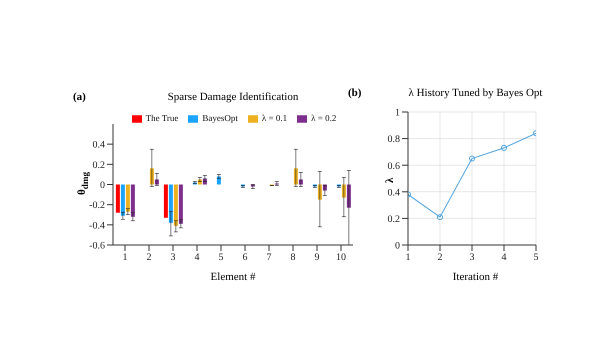 Image resolution: width=607 pixels, height=341 pixels. I want to click on legend-label: λ = 0.2, so click(323, 118).